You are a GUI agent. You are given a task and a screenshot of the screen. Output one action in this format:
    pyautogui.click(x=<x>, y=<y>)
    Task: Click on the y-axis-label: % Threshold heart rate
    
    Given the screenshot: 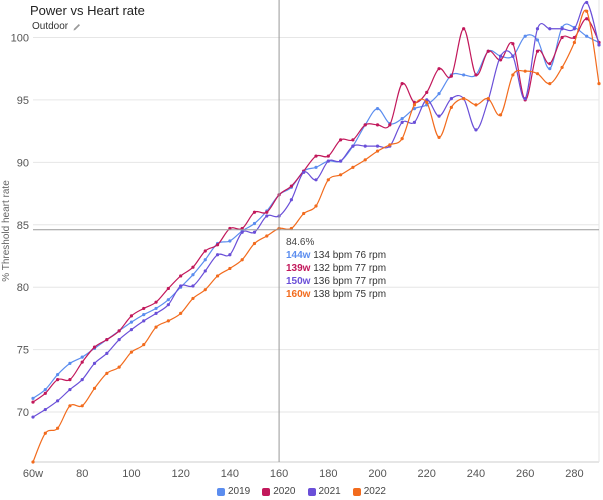 What is the action you would take?
    pyautogui.click(x=6, y=231)
    